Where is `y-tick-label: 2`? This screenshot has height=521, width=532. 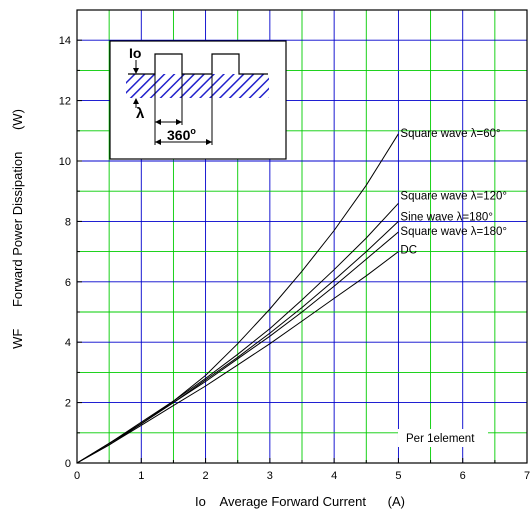
y-tick-label: 2 is located at coordinates (68, 404).